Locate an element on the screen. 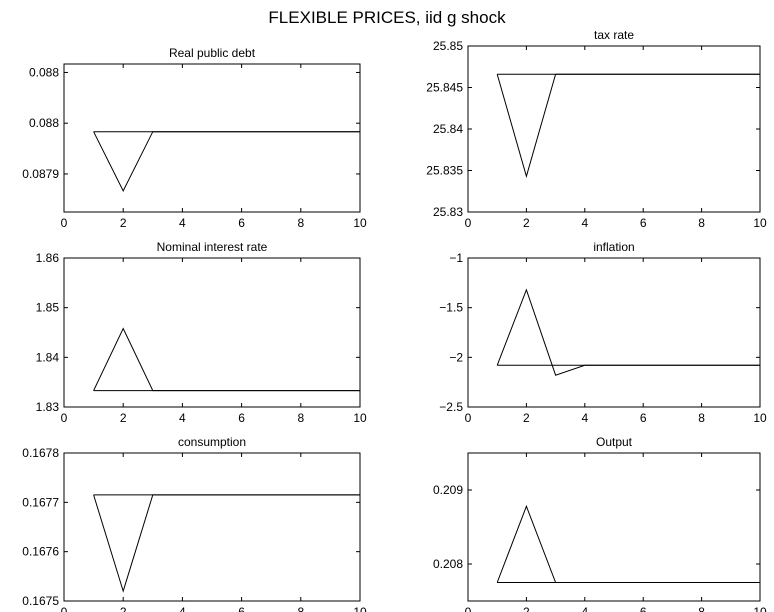  y-tick-label: 1.84 is located at coordinates (48, 357).